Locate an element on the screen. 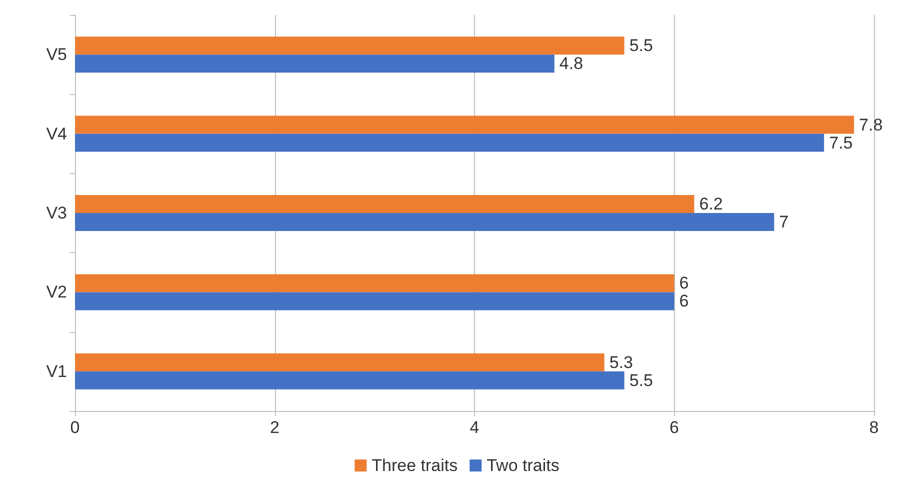 This screenshot has width=914, height=481. x-tick-label: 2 is located at coordinates (275, 427).